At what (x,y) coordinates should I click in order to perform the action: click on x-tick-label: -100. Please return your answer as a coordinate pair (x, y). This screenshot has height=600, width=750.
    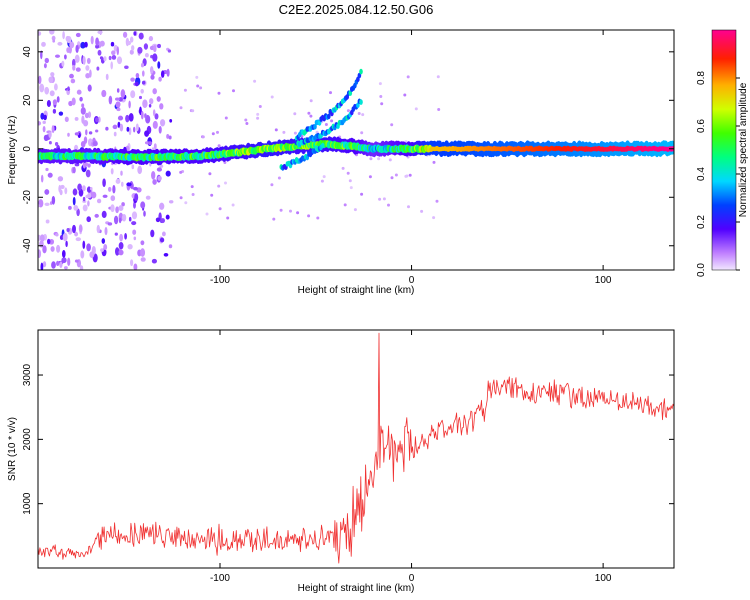
    Looking at the image, I should click on (220, 578).